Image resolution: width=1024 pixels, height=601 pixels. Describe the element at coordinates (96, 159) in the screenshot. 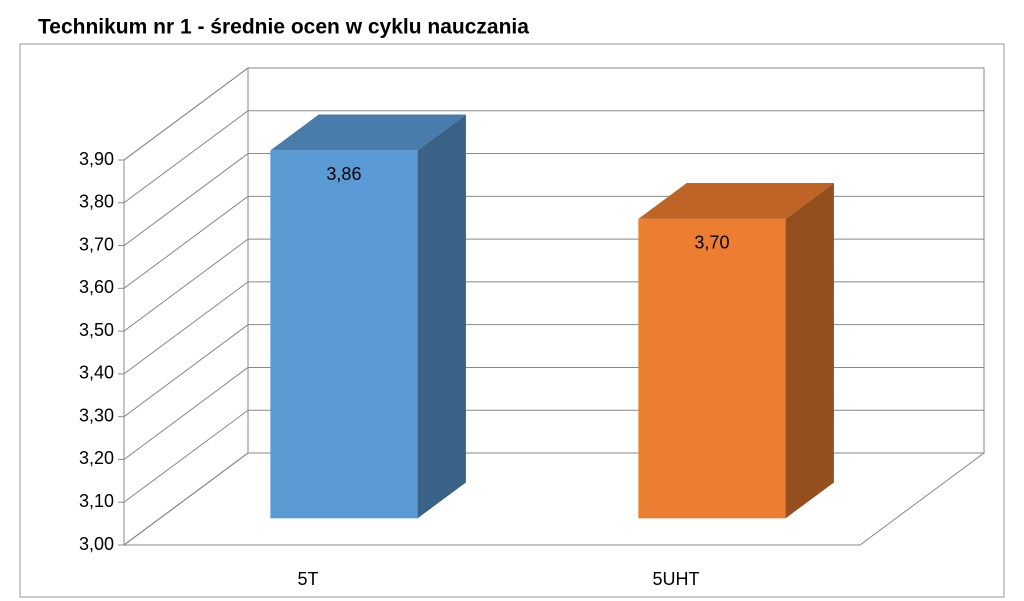

I see `y-tick-label: 3,90` at that location.